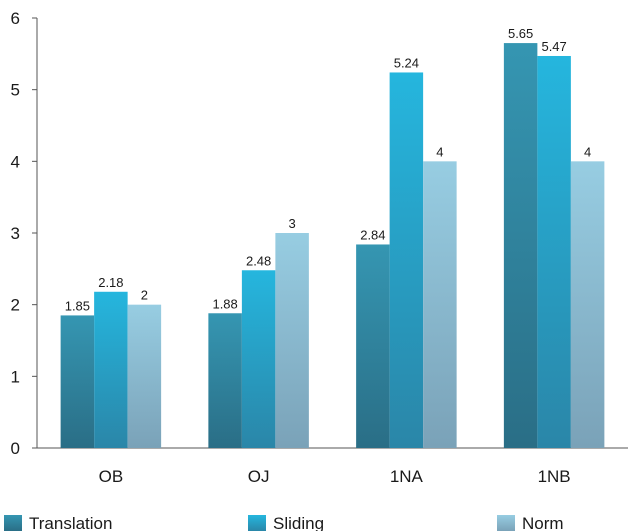  What do you see at coordinates (292, 340) in the screenshot?
I see `bar-norm-oj` at bounding box center [292, 340].